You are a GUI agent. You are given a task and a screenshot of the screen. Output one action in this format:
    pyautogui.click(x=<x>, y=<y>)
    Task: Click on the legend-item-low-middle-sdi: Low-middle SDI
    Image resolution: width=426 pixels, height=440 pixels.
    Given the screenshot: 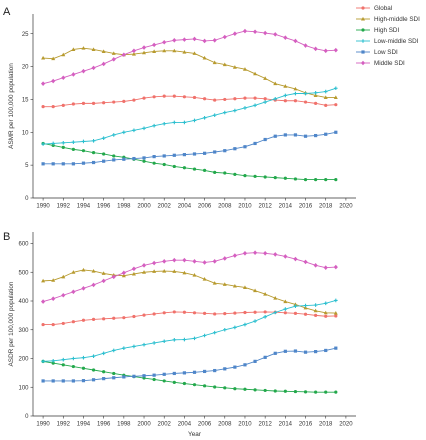 What is the action you would take?
    pyautogui.click(x=387, y=41)
    